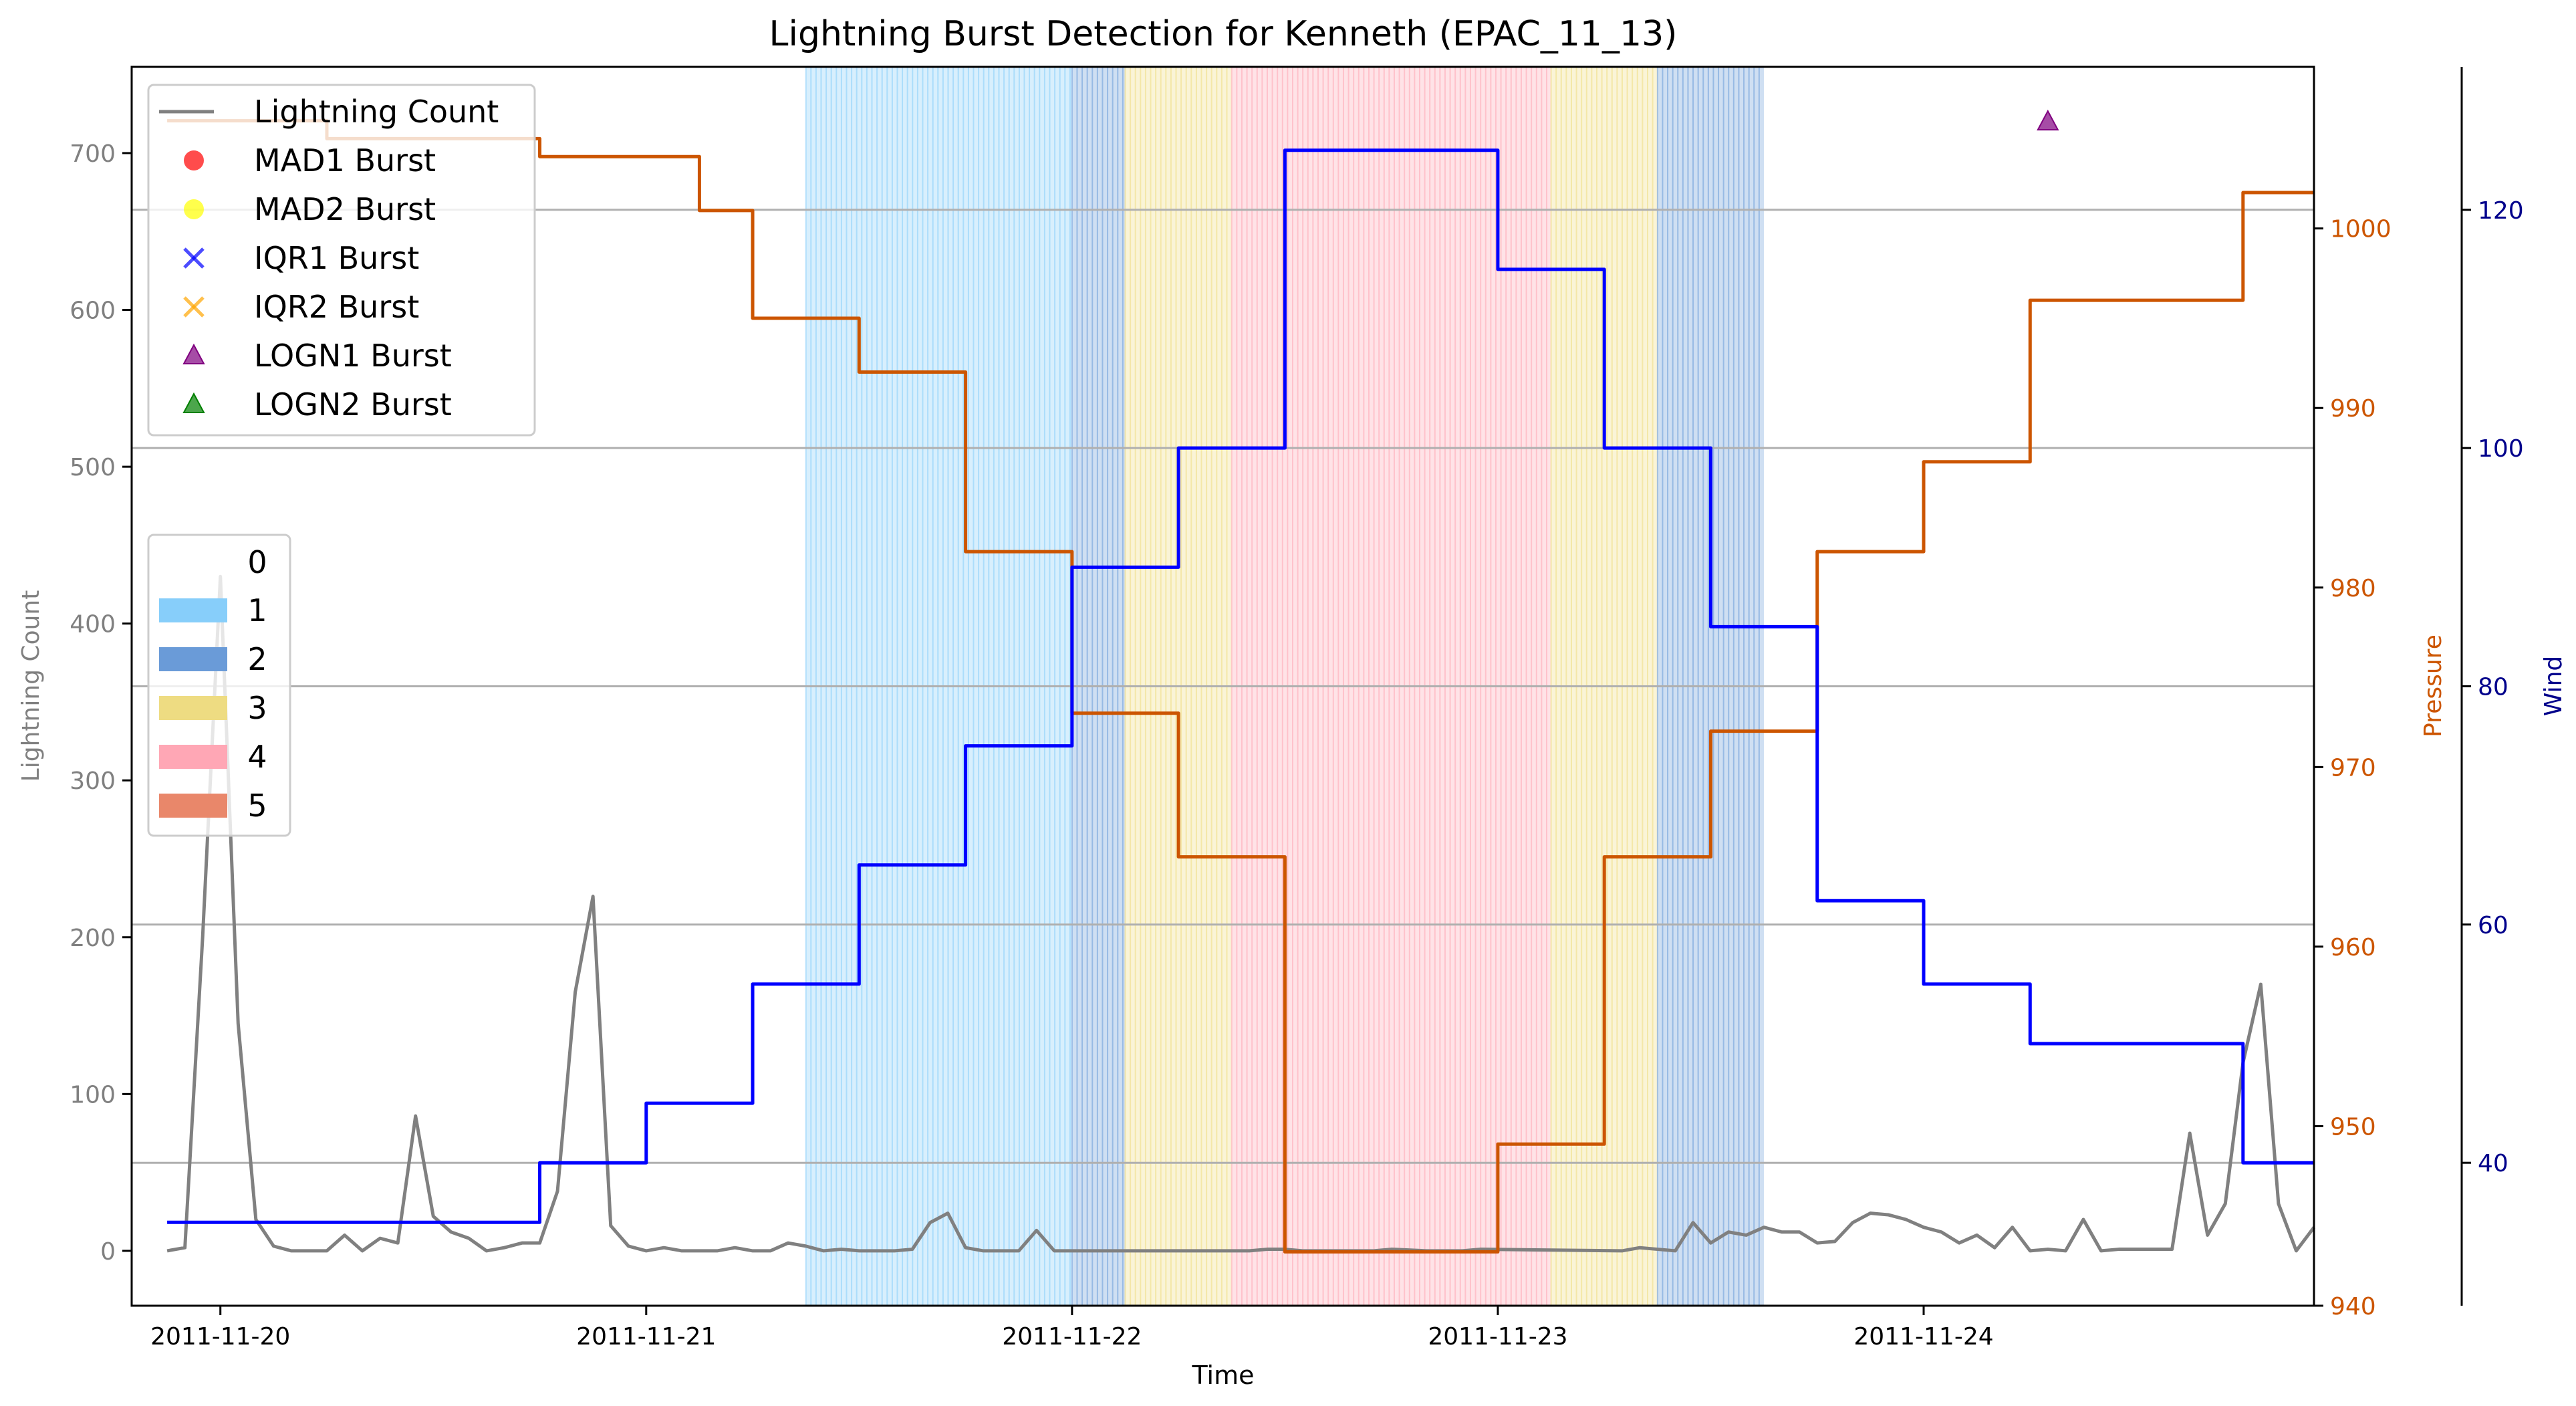 The image size is (2576, 1406). Describe the element at coordinates (93, 624) in the screenshot. I see `y-tick-label-left: 400` at that location.